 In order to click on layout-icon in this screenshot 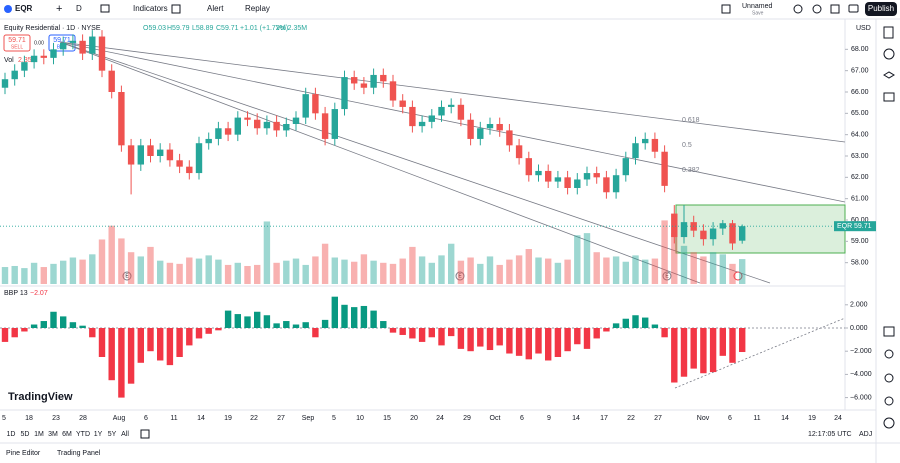, I will do `click(726, 9)`.